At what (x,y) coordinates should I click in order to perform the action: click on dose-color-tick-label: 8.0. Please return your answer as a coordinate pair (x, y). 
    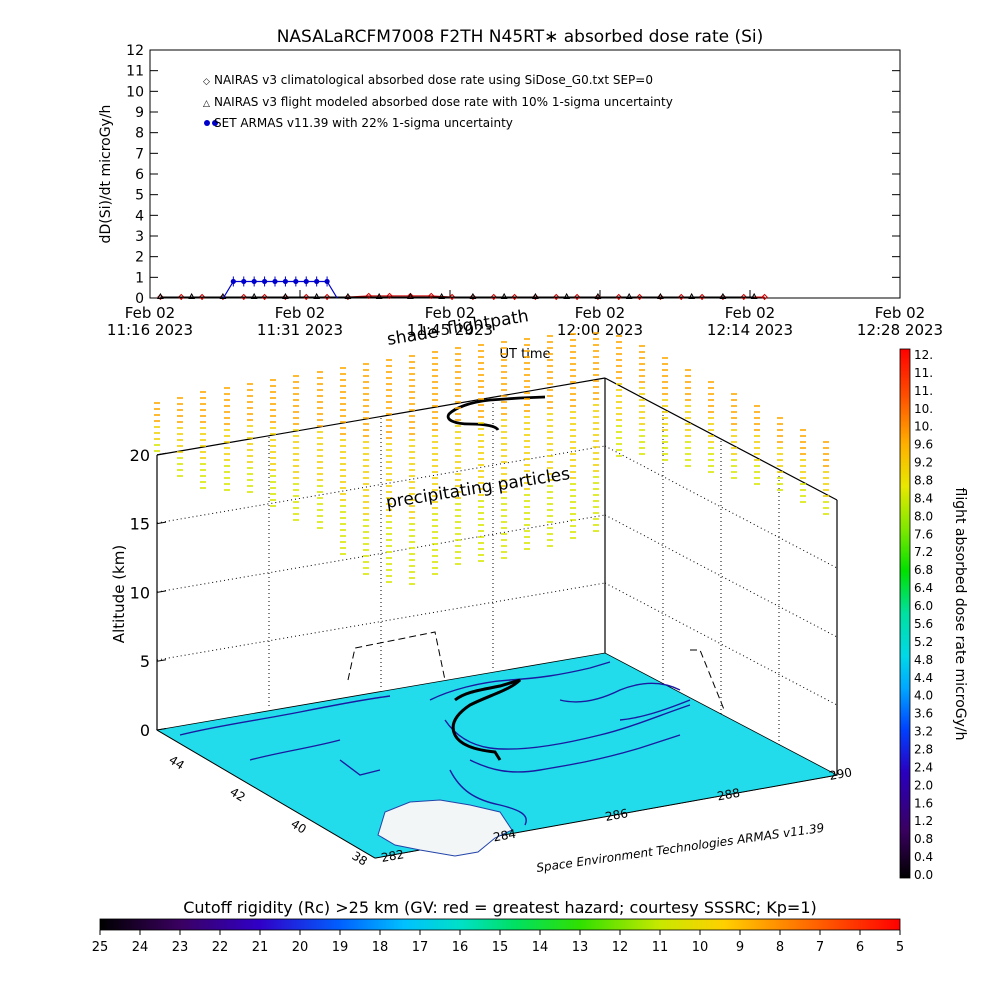
    Looking at the image, I should click on (923, 516).